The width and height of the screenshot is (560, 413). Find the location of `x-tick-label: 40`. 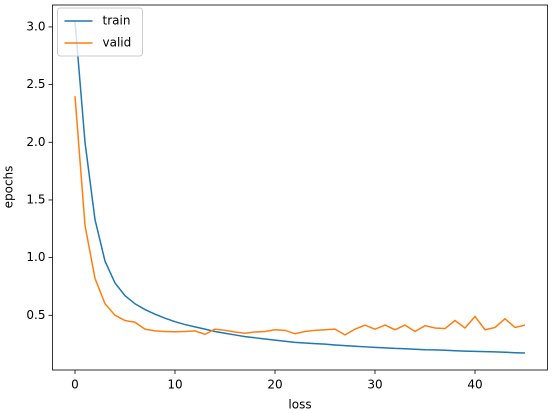

x-tick-label: 40 is located at coordinates (474, 385).